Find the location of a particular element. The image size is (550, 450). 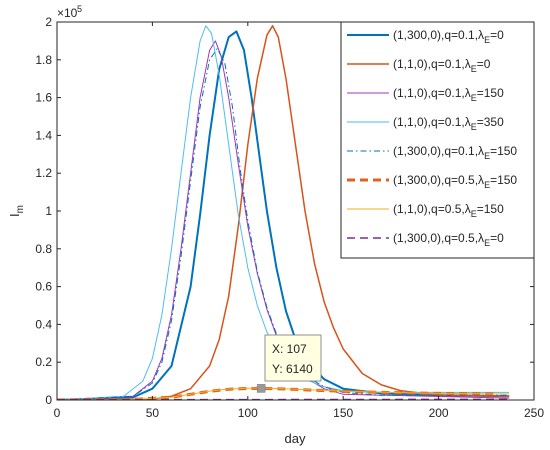

datatip-marker is located at coordinates (261, 388).